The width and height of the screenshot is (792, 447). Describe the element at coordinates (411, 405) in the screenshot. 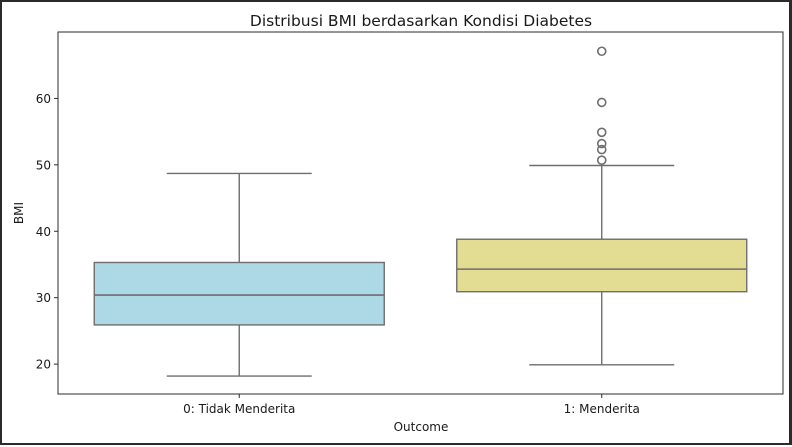

I see `x-axis: 0: Tidak Menderita 1: Menderita` at that location.